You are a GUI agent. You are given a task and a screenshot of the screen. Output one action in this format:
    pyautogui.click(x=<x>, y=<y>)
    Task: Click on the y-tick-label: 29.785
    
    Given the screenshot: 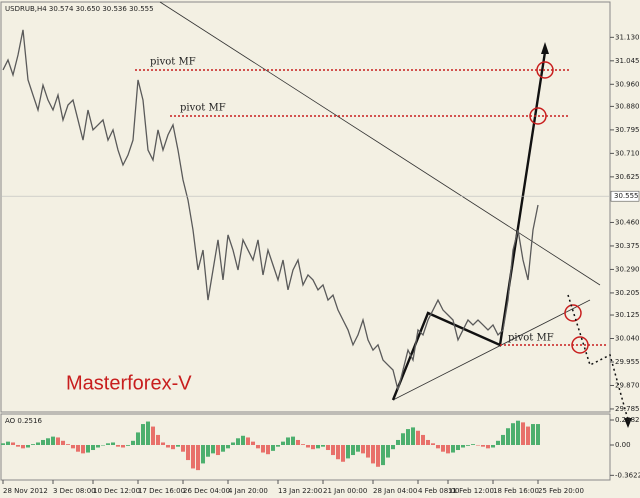 What is the action you would take?
    pyautogui.click(x=627, y=409)
    